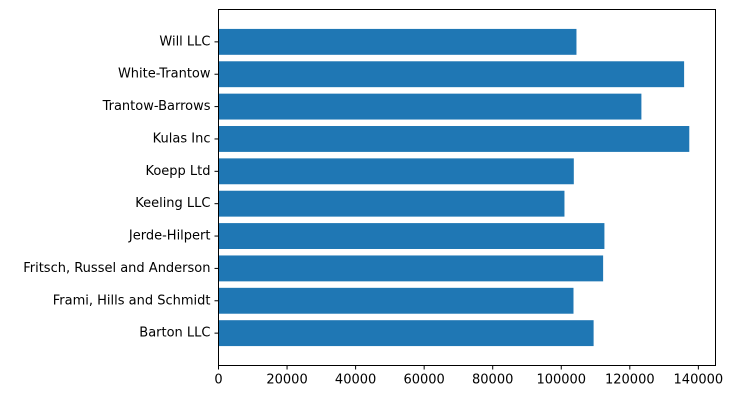  Describe the element at coordinates (630, 380) in the screenshot. I see `x-tick-label-6: 120000` at that location.